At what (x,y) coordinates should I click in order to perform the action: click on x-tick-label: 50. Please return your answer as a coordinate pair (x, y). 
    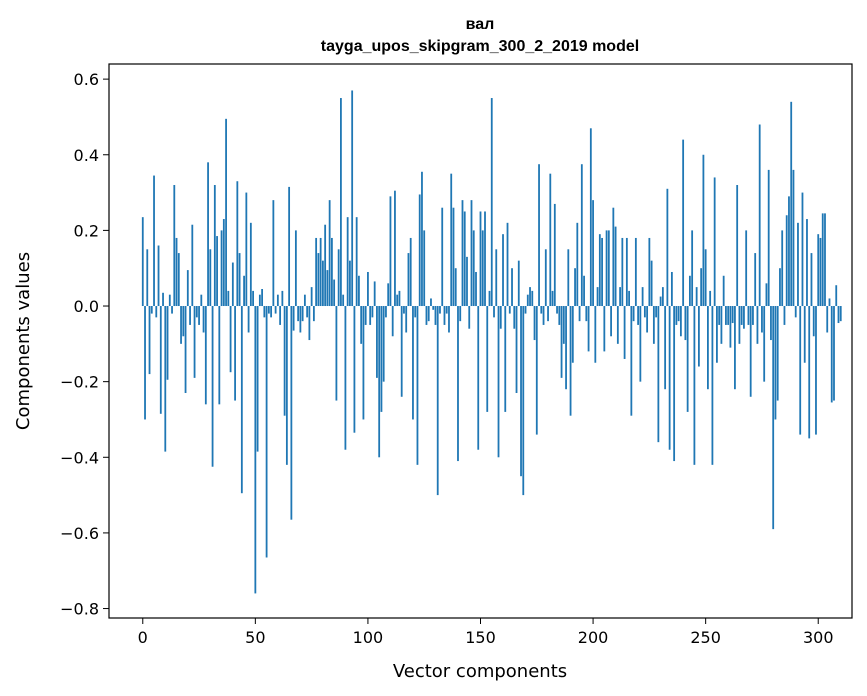
    Looking at the image, I should click on (255, 637).